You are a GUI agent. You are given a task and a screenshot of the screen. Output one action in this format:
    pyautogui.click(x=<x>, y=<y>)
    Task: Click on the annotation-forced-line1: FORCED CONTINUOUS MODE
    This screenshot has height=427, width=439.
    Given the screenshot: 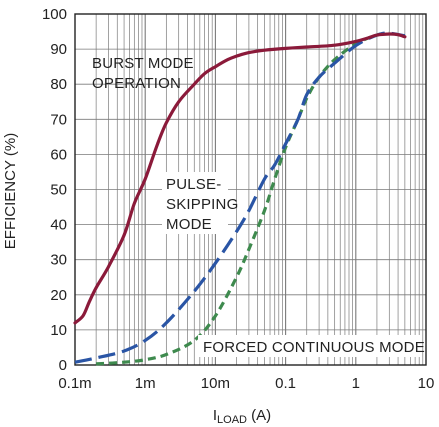 What is the action you would take?
    pyautogui.click(x=314, y=347)
    